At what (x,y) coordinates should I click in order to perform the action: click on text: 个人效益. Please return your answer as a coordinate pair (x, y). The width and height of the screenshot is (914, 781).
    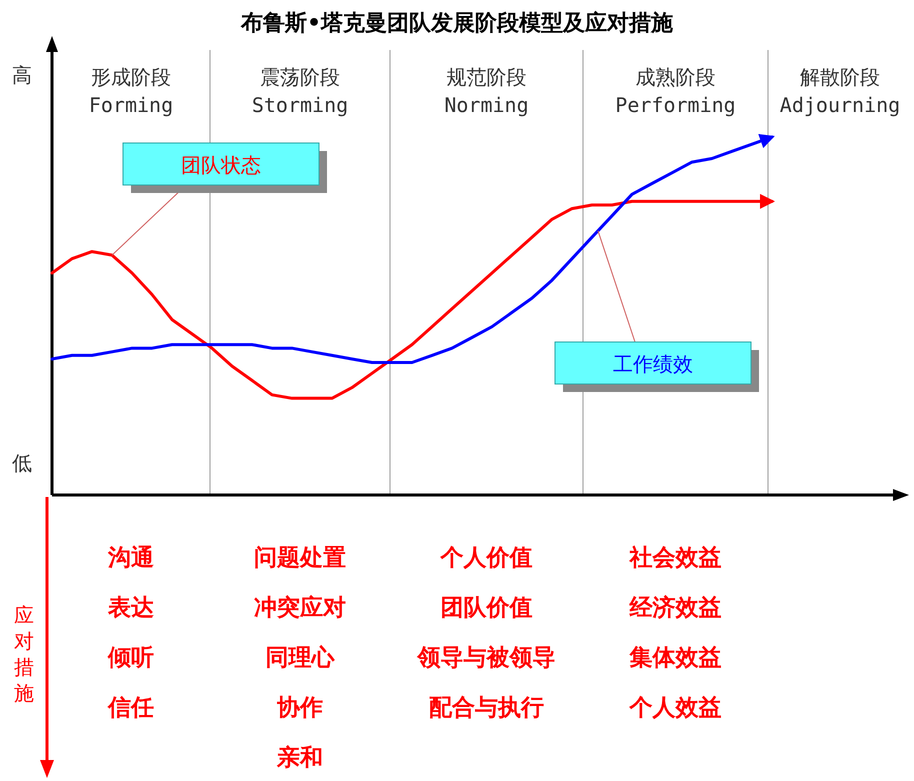
    Looking at the image, I should click on (675, 708).